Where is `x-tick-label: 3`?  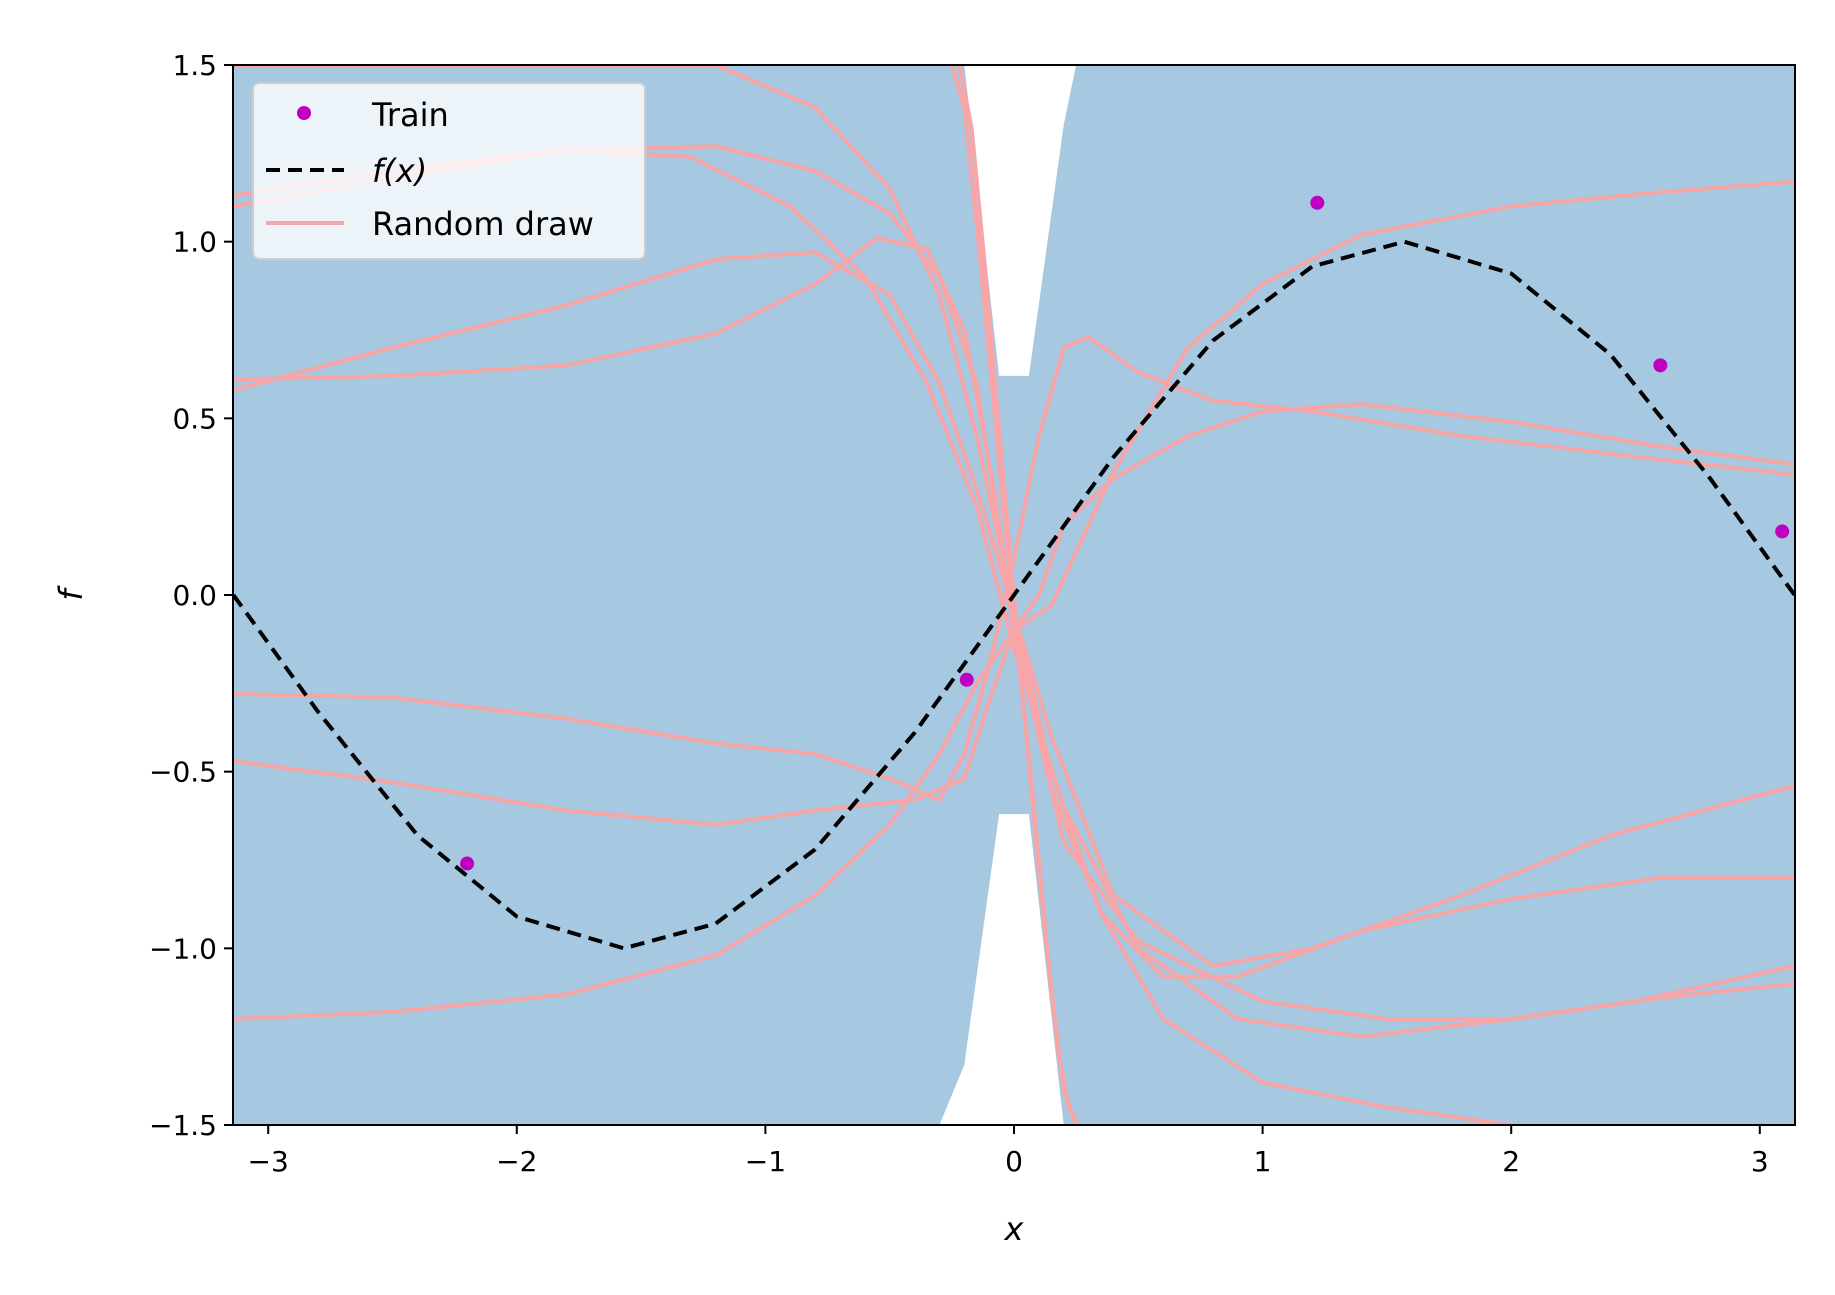 x-tick-label: 3 is located at coordinates (1760, 1161).